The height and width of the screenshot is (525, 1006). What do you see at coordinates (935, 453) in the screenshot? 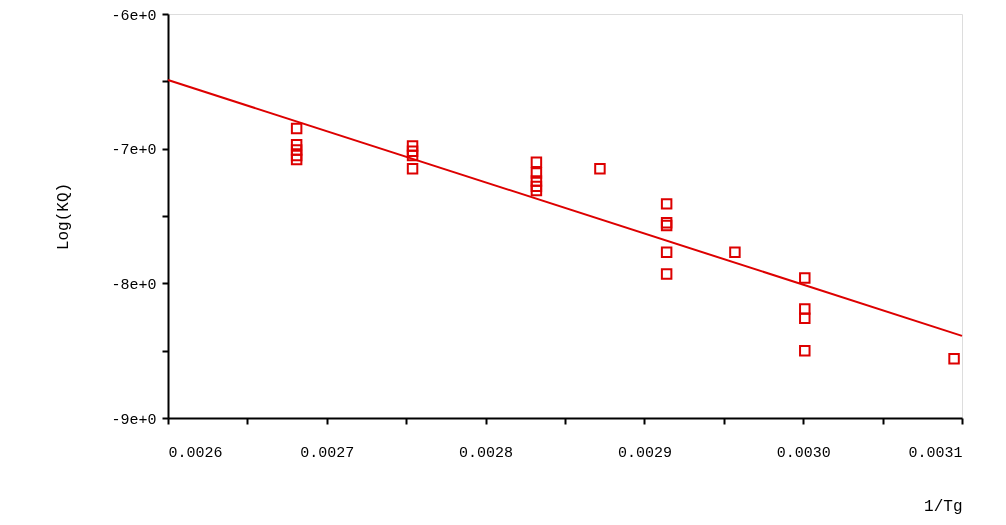
I see `x-tick-label: 0.0031` at bounding box center [935, 453].